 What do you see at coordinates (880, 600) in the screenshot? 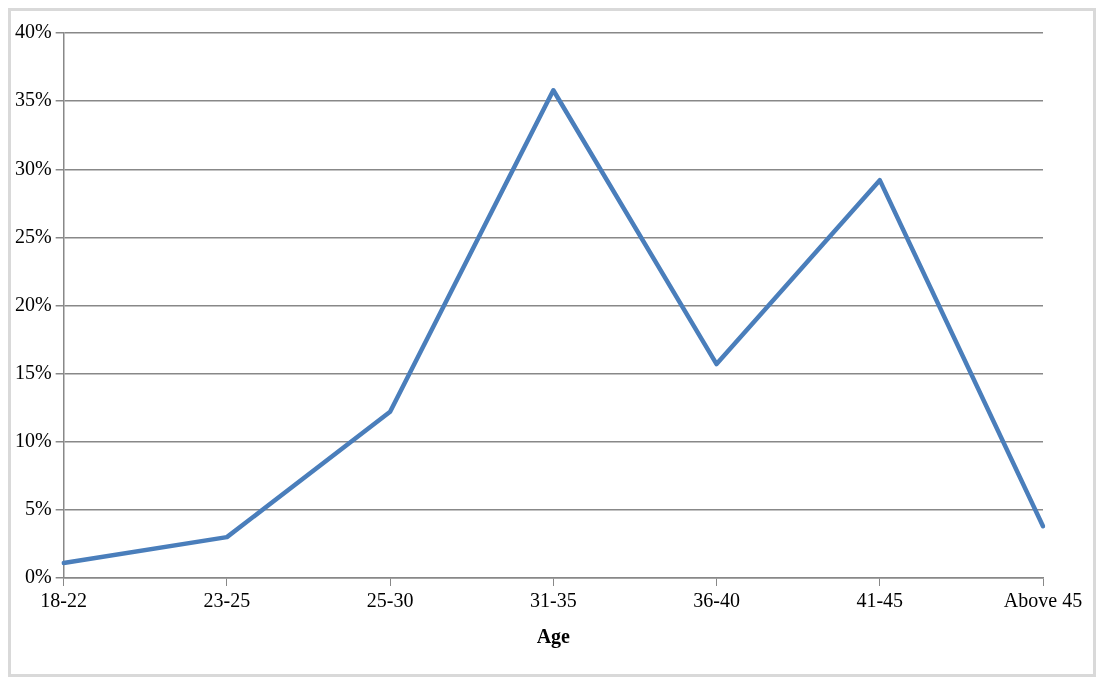
I see `x-tick-label: 41-45` at bounding box center [880, 600].